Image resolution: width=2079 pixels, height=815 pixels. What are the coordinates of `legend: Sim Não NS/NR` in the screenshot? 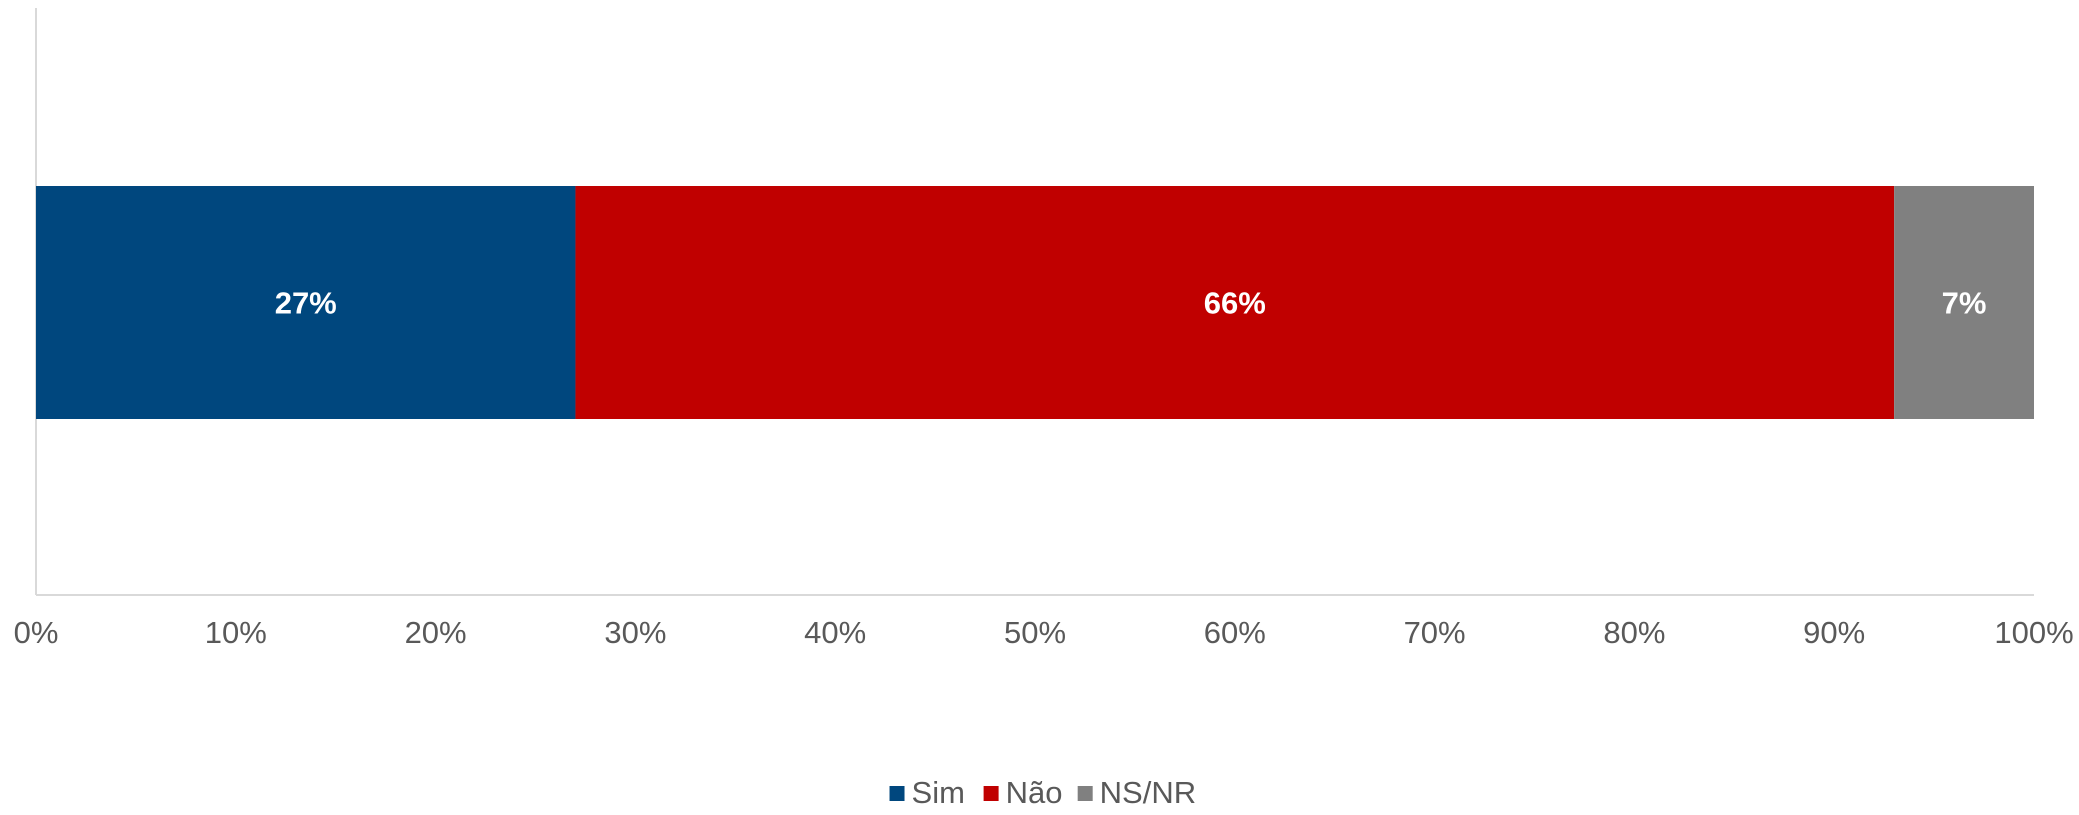 It's located at (1042, 792).